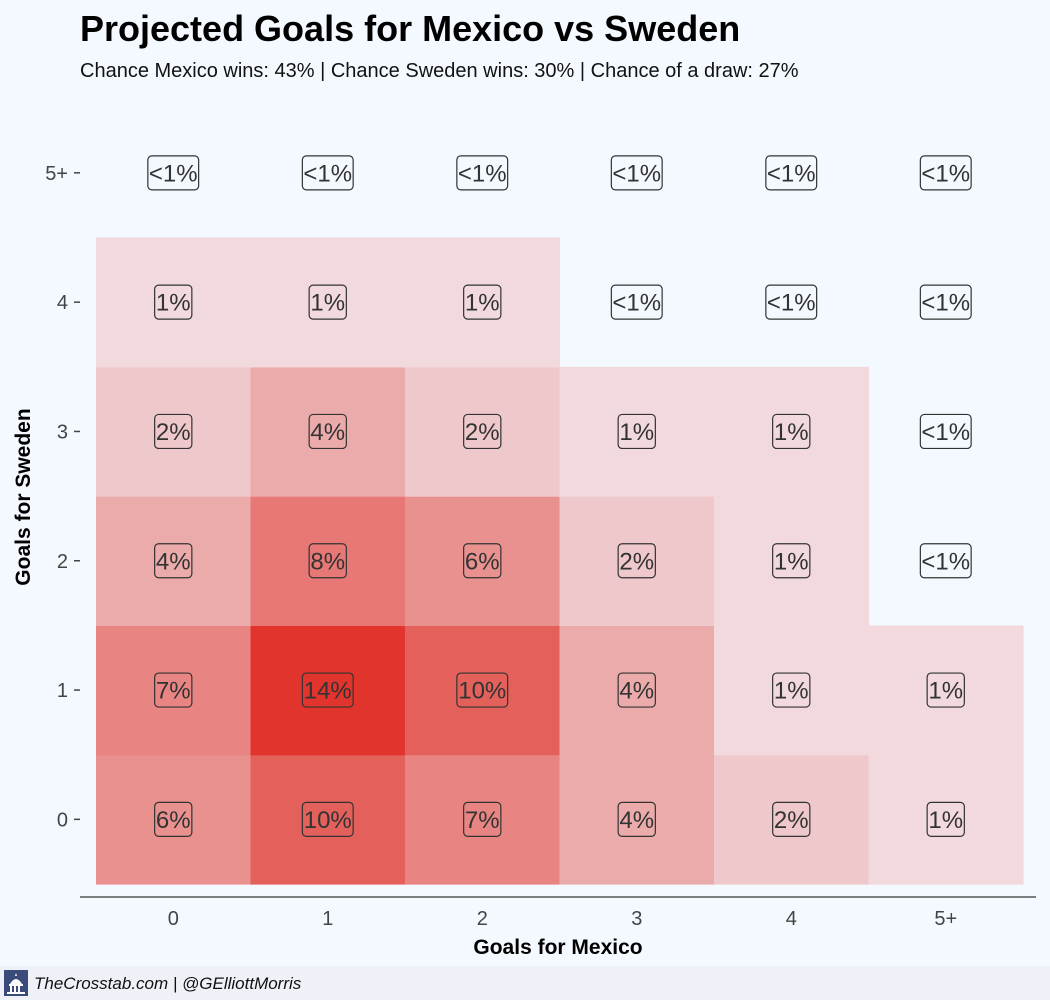  What do you see at coordinates (23, 496) in the screenshot?
I see `y-axis-title: Goals for Sweden` at bounding box center [23, 496].